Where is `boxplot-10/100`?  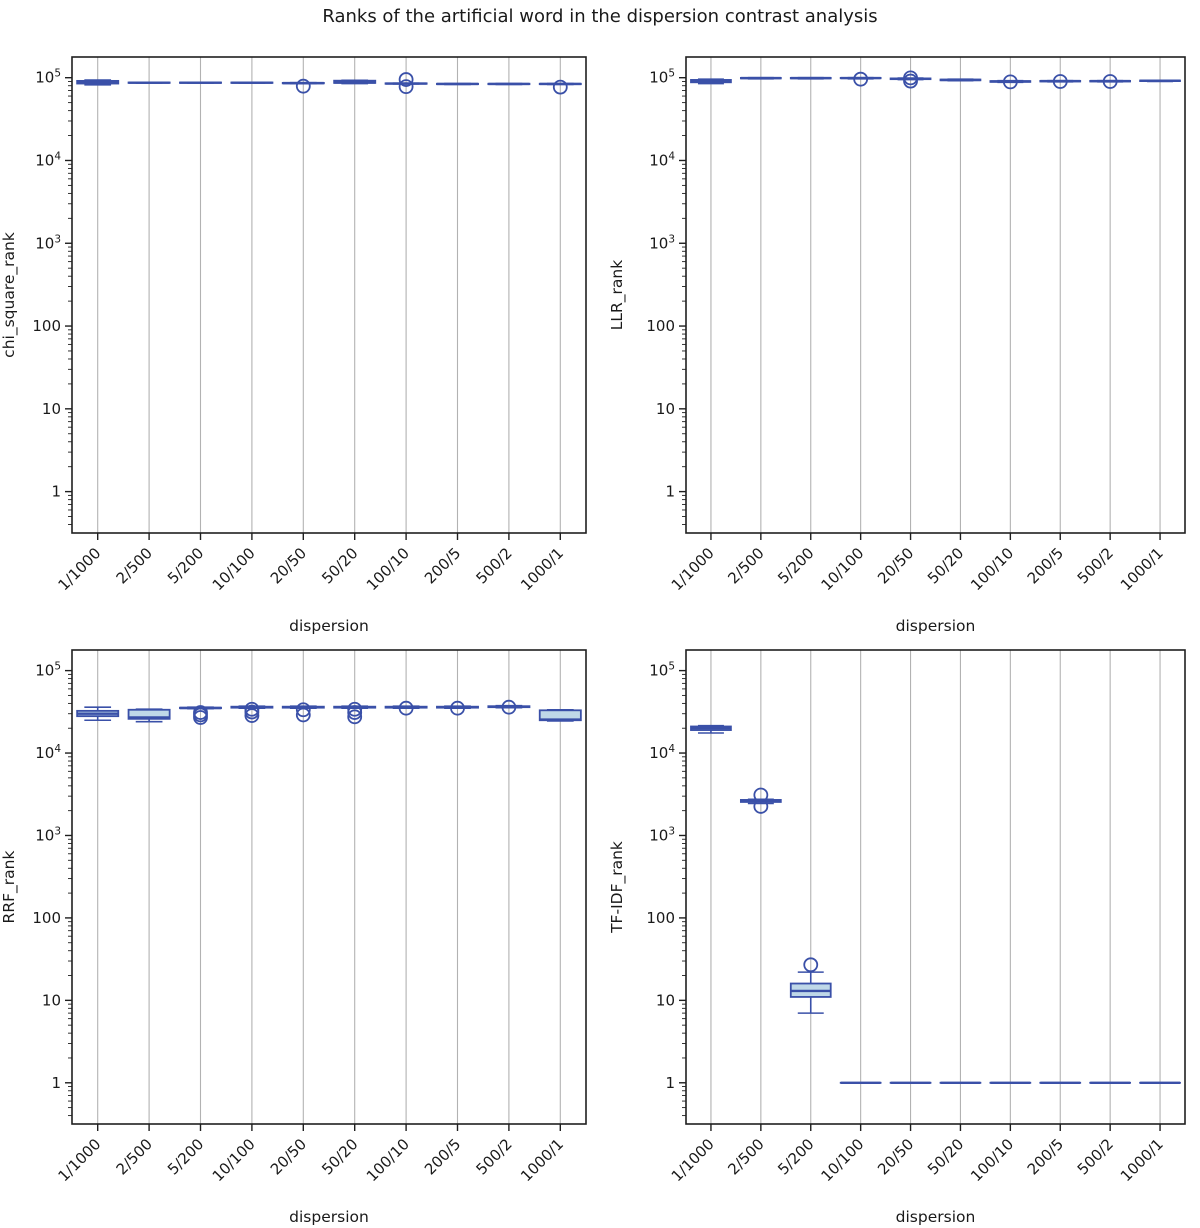 boxplot-10/100 is located at coordinates (860, 79).